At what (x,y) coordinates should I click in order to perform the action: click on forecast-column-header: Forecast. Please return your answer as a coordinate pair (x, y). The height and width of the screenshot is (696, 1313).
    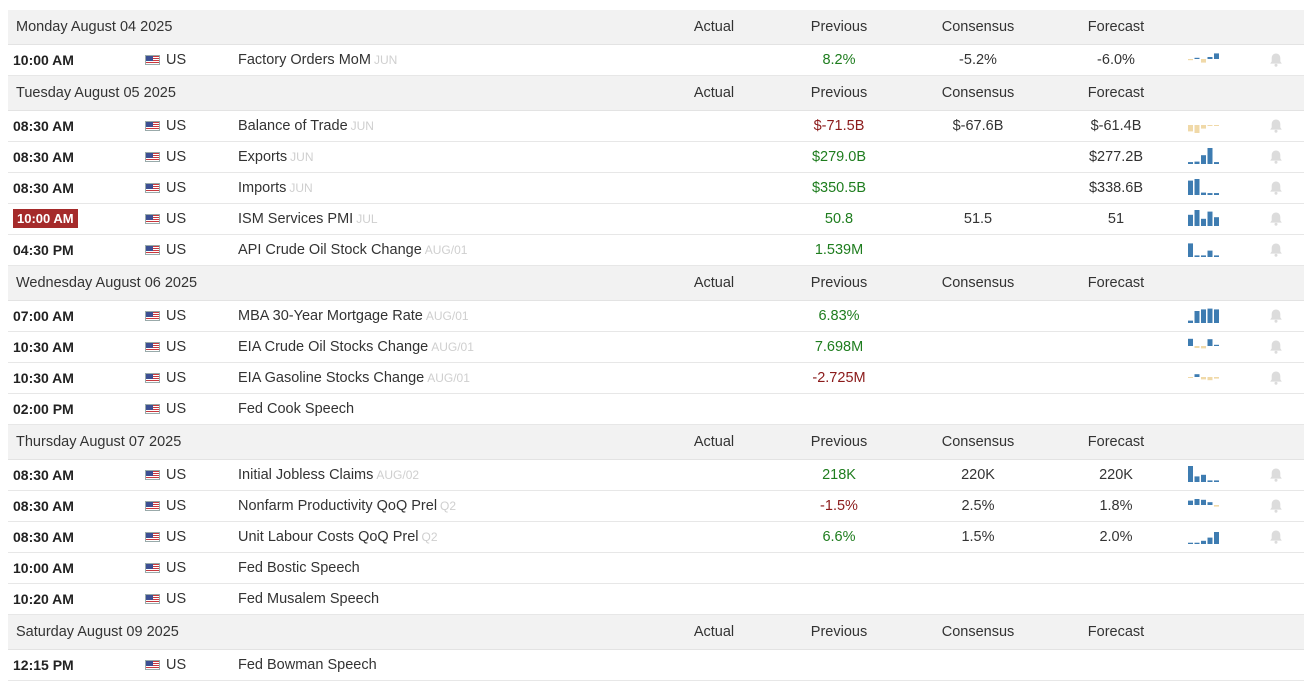
    Looking at the image, I should click on (1116, 632).